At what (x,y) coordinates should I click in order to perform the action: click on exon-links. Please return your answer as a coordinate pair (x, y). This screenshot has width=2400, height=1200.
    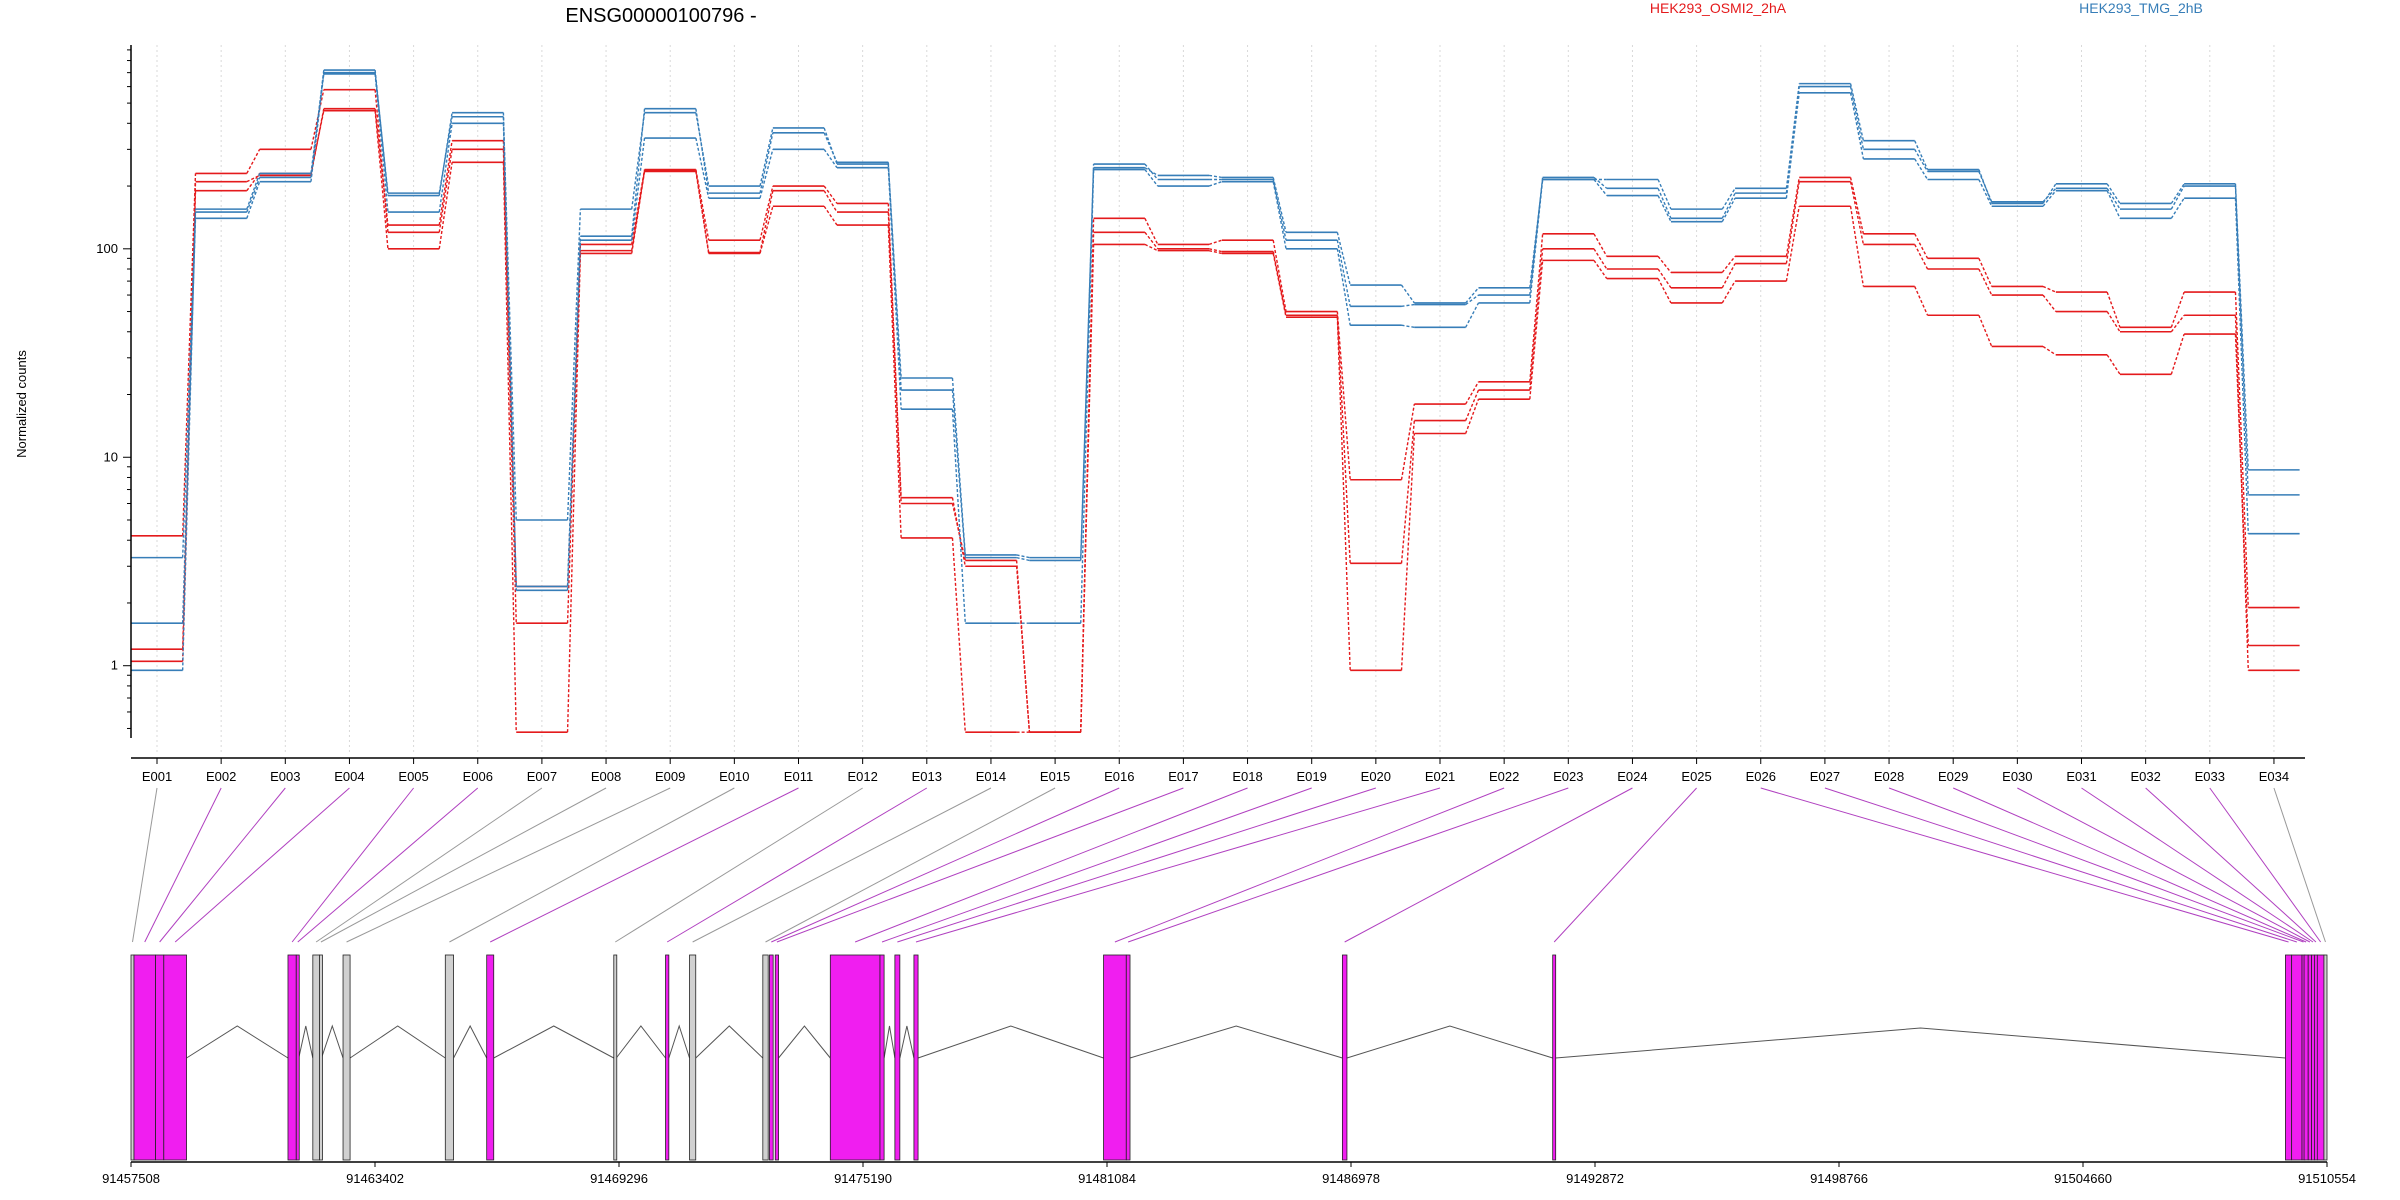
    Looking at the image, I should click on (1229, 865).